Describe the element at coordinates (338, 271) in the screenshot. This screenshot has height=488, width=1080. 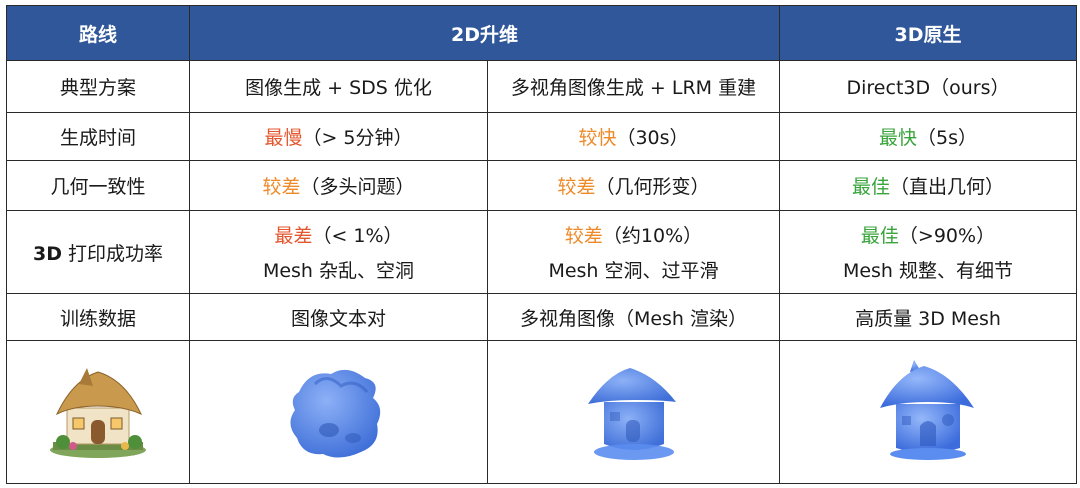
I see `cell-note: Mesh 杂乱、空洞` at that location.